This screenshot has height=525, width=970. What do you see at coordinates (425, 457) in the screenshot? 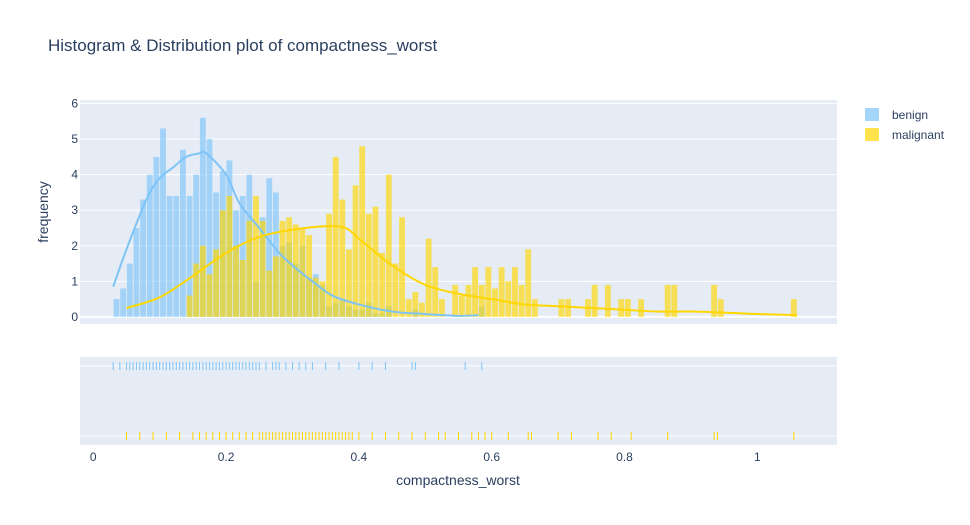
I see `x-axis-tick-labels: 0 0.2 0.4 0.6 0.8 1` at bounding box center [425, 457].